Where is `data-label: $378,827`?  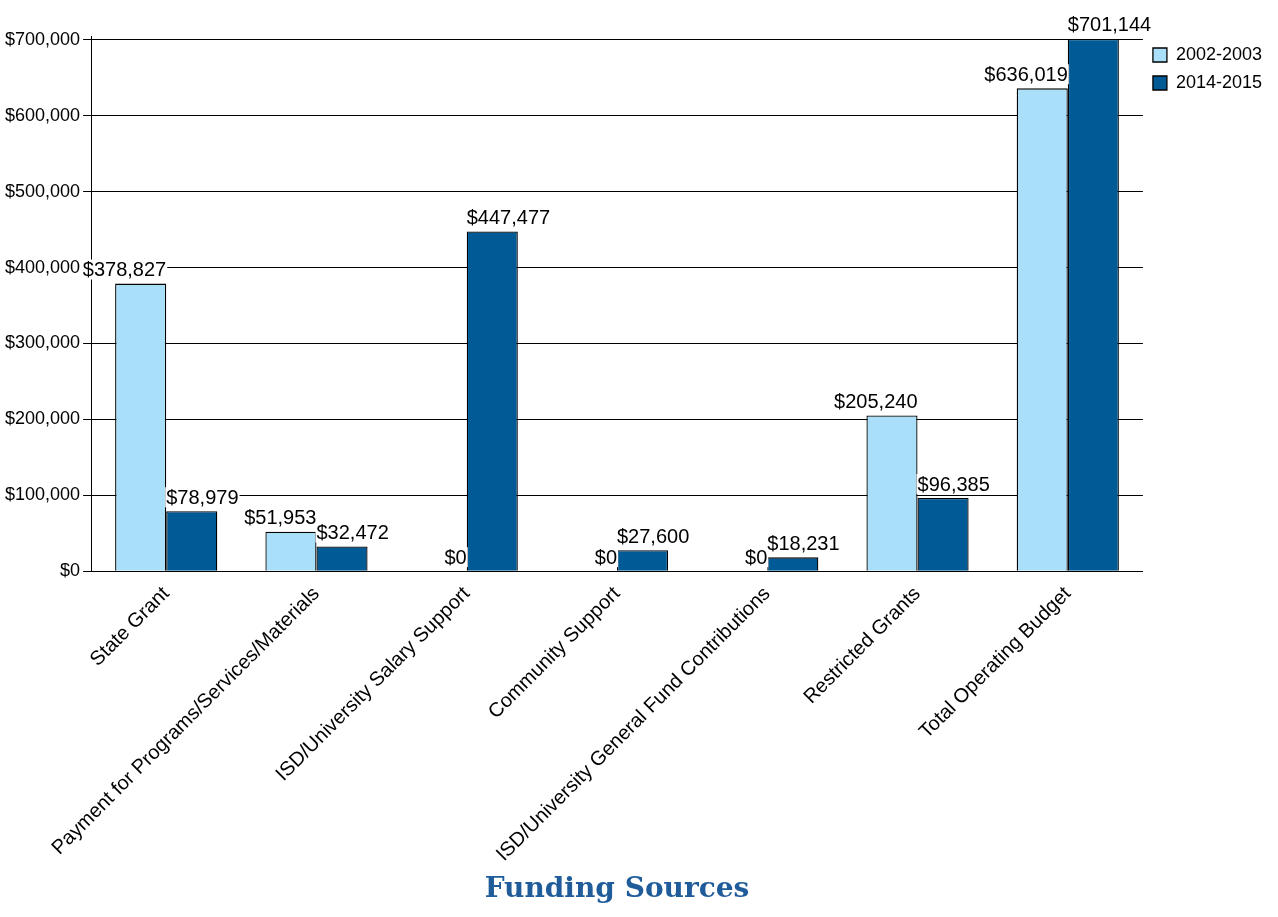
data-label: $378,827 is located at coordinates (124, 269).